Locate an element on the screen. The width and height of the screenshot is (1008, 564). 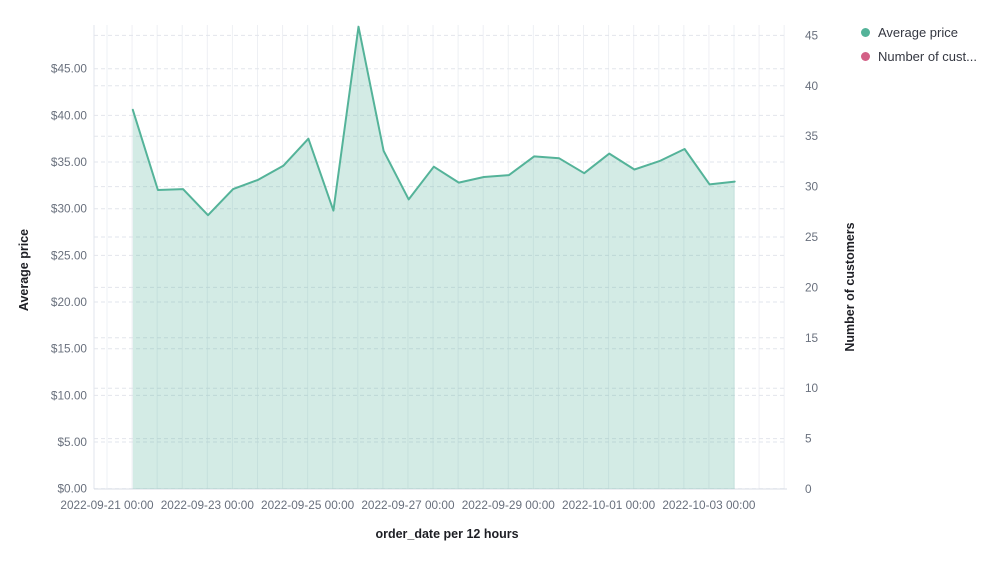
svg-text: 2022-09-25 00:00 is located at coordinates (308, 505).